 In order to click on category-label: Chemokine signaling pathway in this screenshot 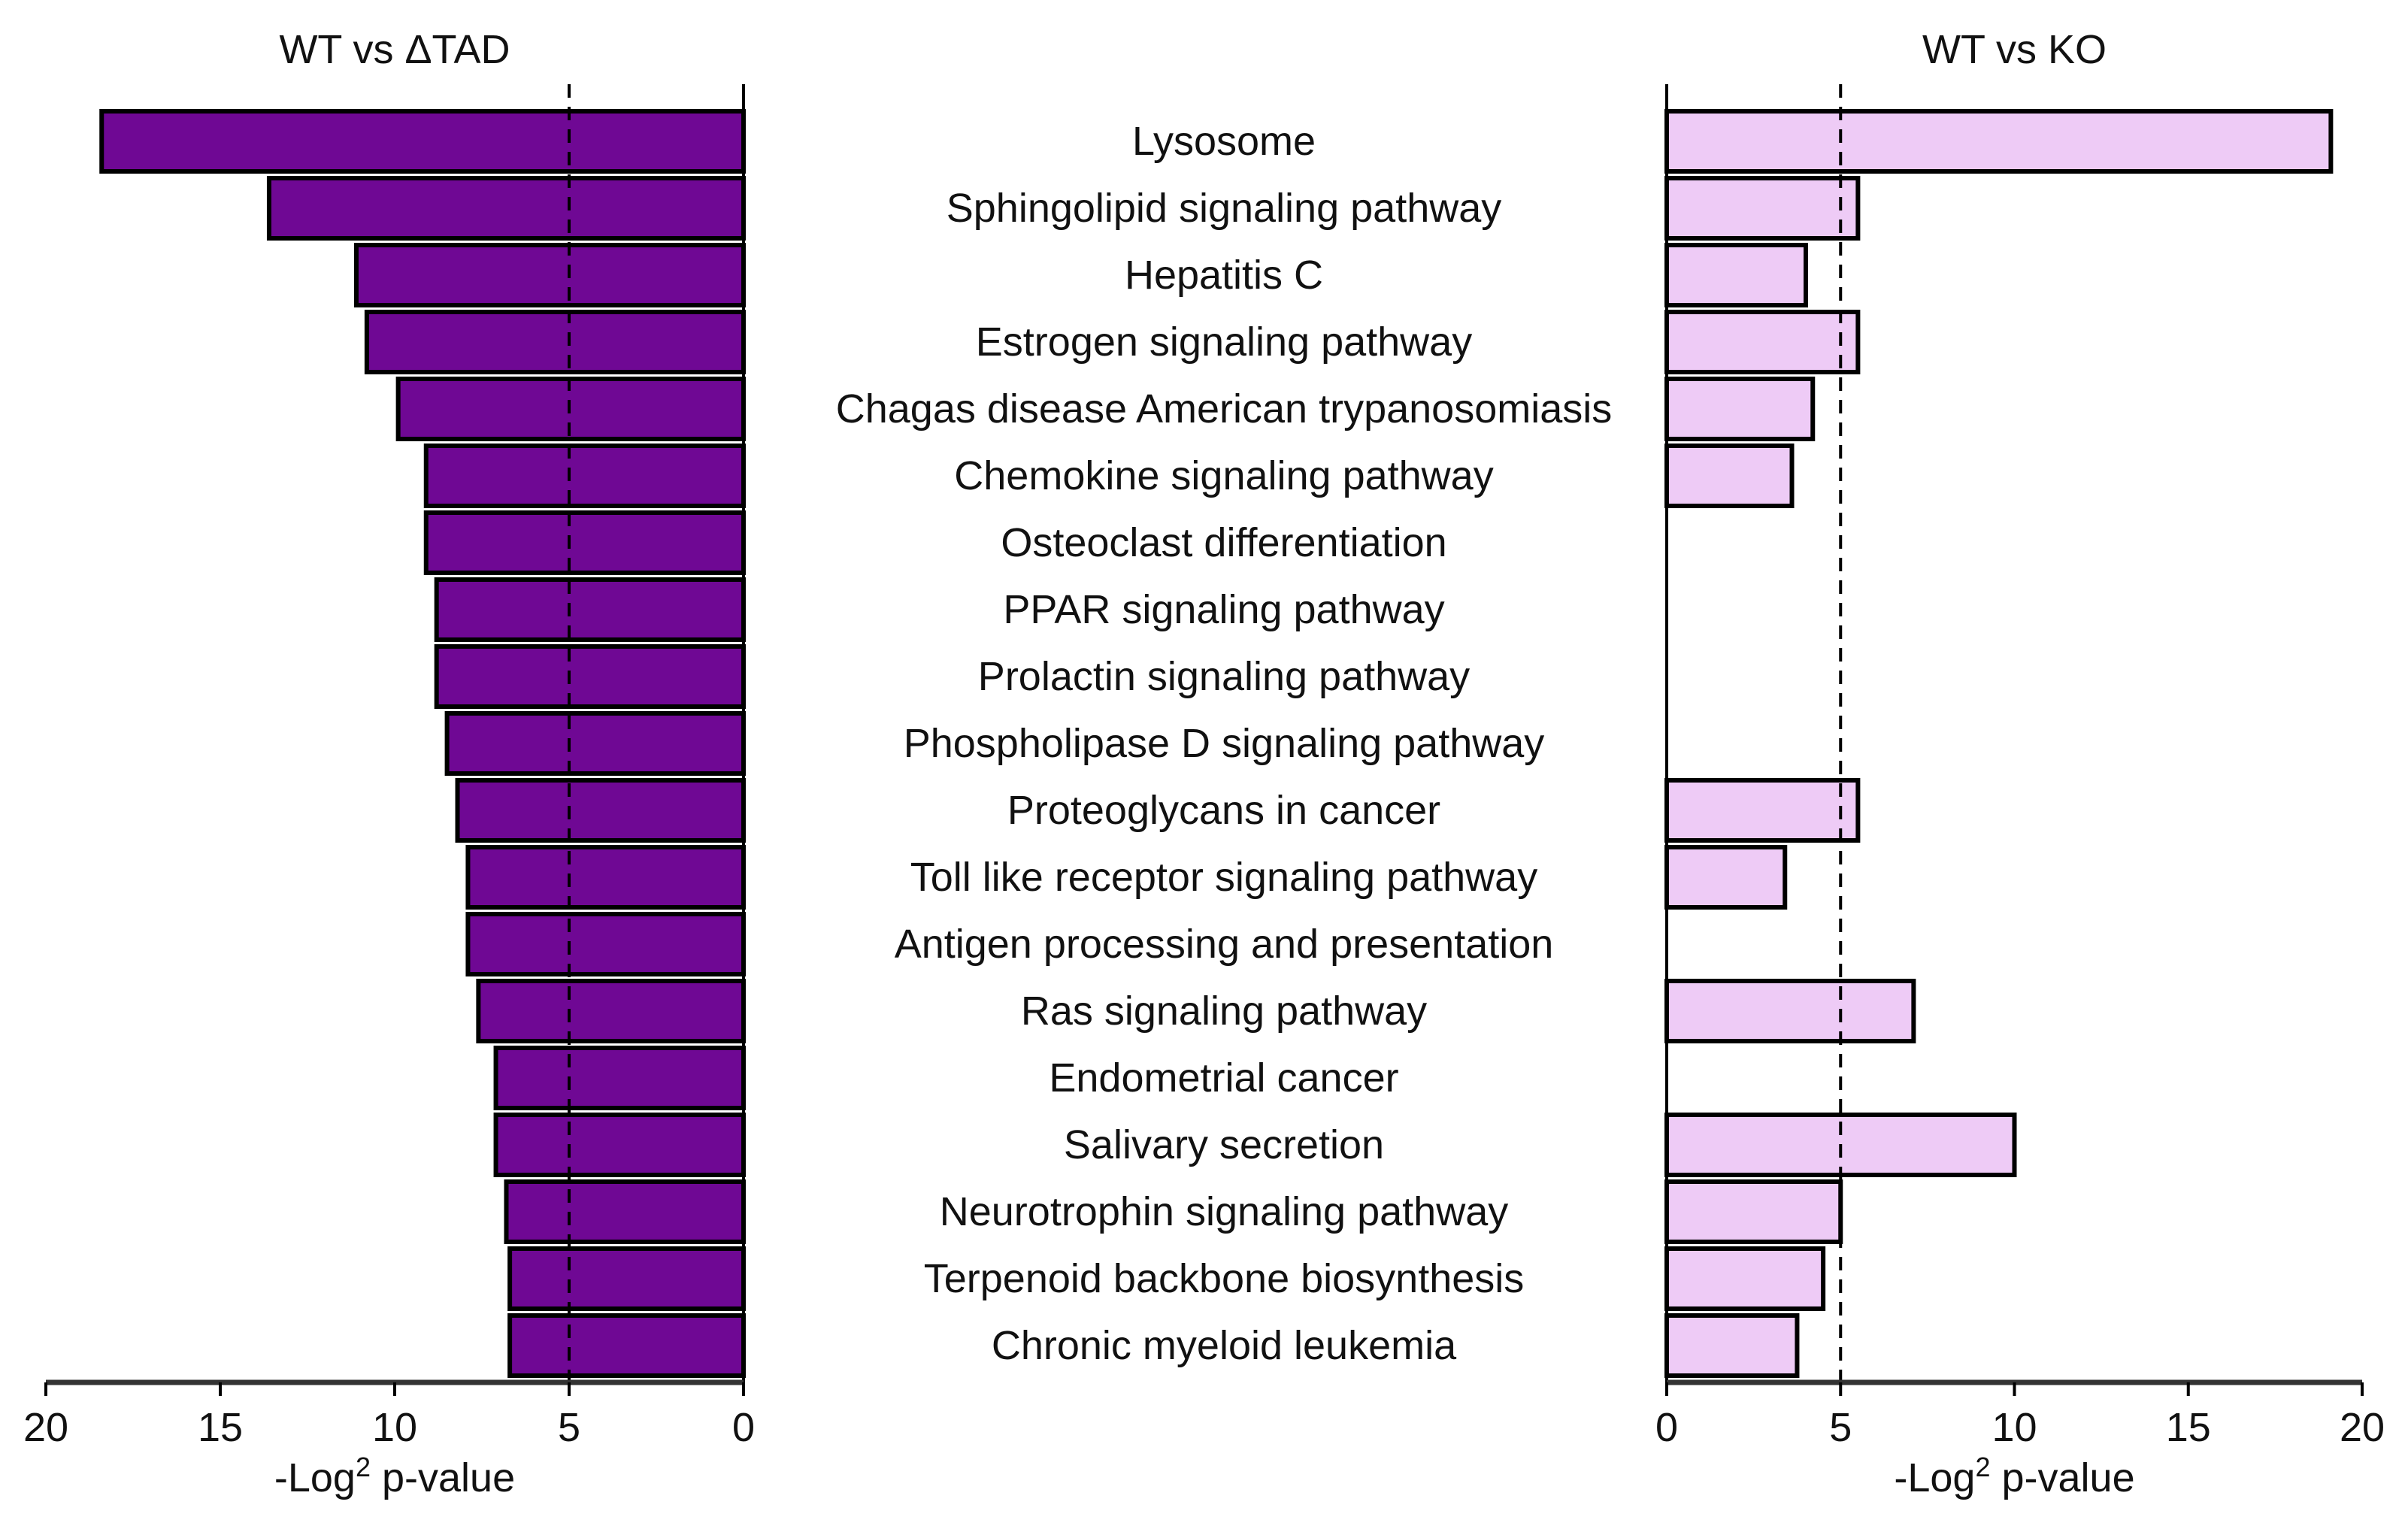, I will do `click(1223, 475)`.